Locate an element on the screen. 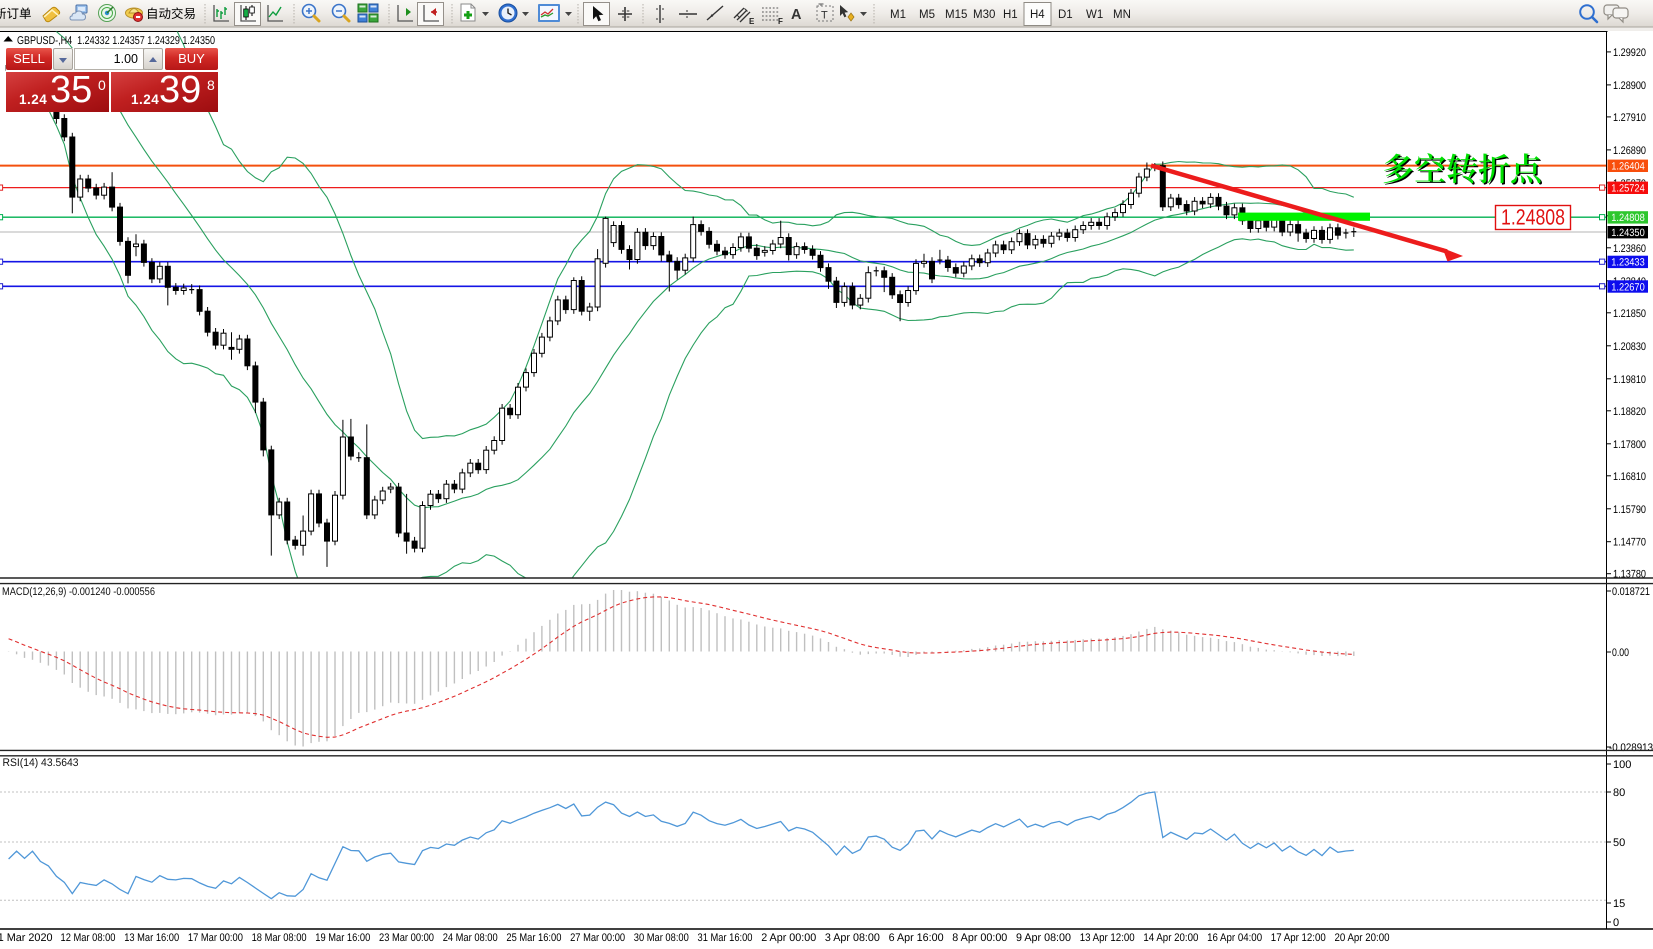  svg-text: T is located at coordinates (824, 16).